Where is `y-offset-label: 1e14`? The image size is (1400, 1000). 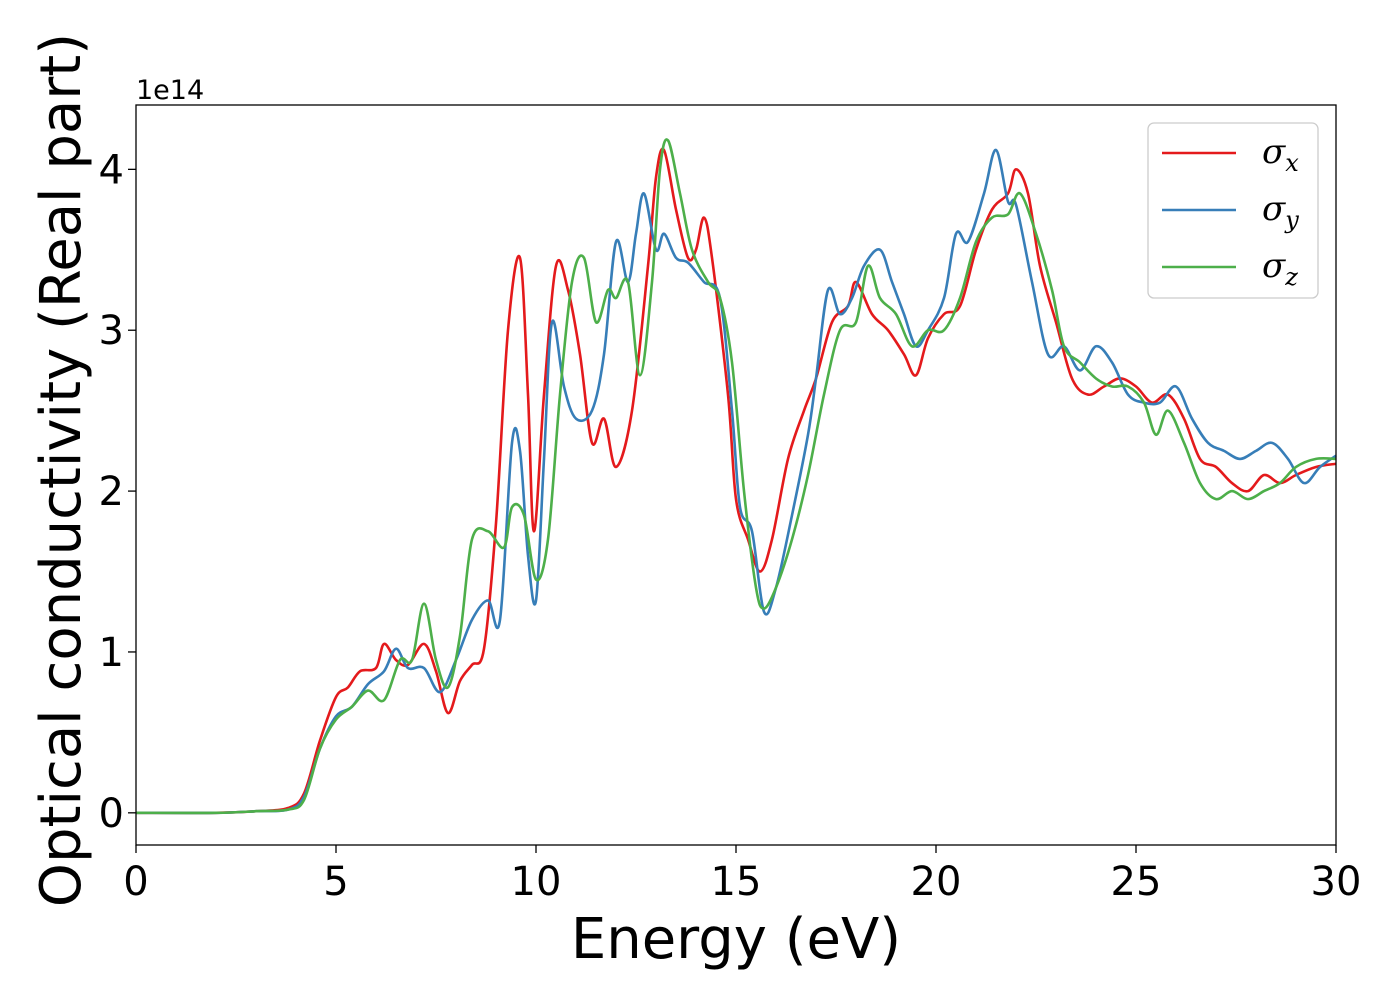 y-offset-label: 1e14 is located at coordinates (170, 90).